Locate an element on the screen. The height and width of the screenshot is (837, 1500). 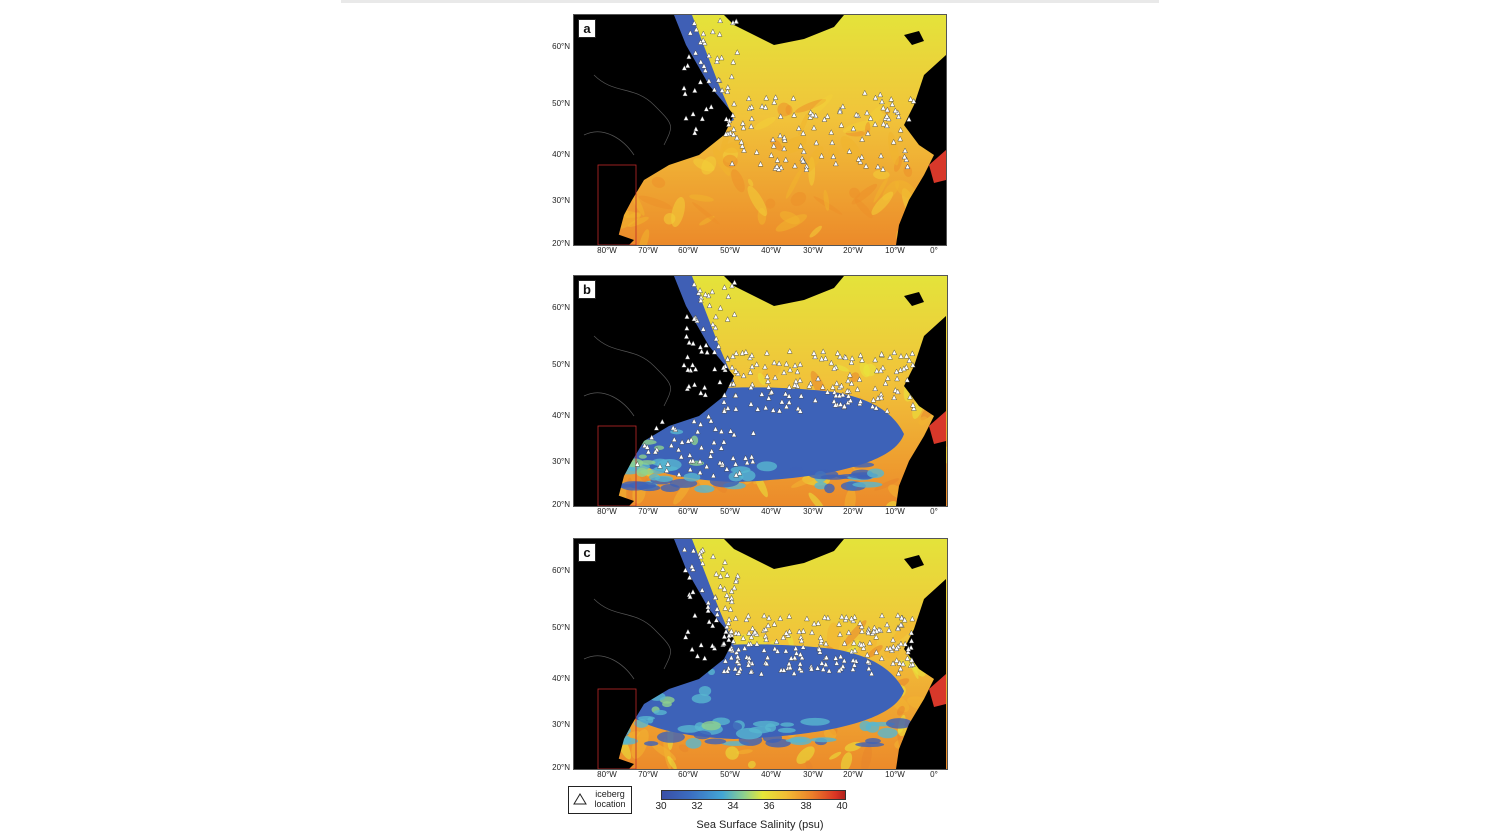
colorbar-tick: 30 is located at coordinates (661, 806).